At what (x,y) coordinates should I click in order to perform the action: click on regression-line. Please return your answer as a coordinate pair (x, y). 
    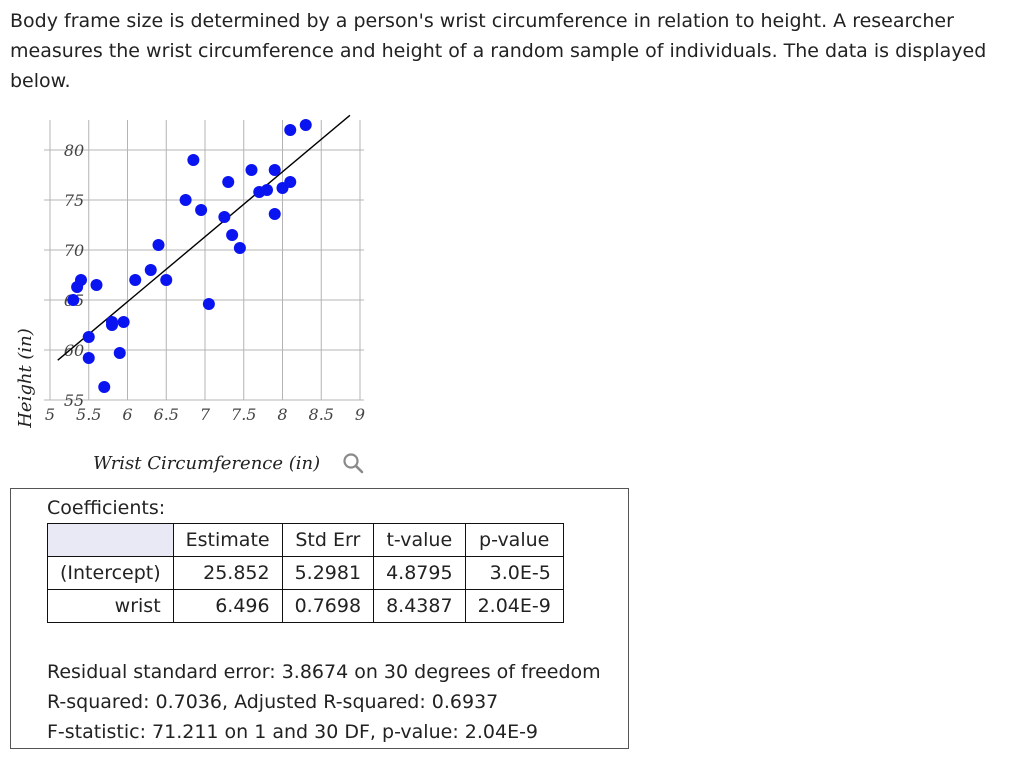
    Looking at the image, I should click on (204, 237).